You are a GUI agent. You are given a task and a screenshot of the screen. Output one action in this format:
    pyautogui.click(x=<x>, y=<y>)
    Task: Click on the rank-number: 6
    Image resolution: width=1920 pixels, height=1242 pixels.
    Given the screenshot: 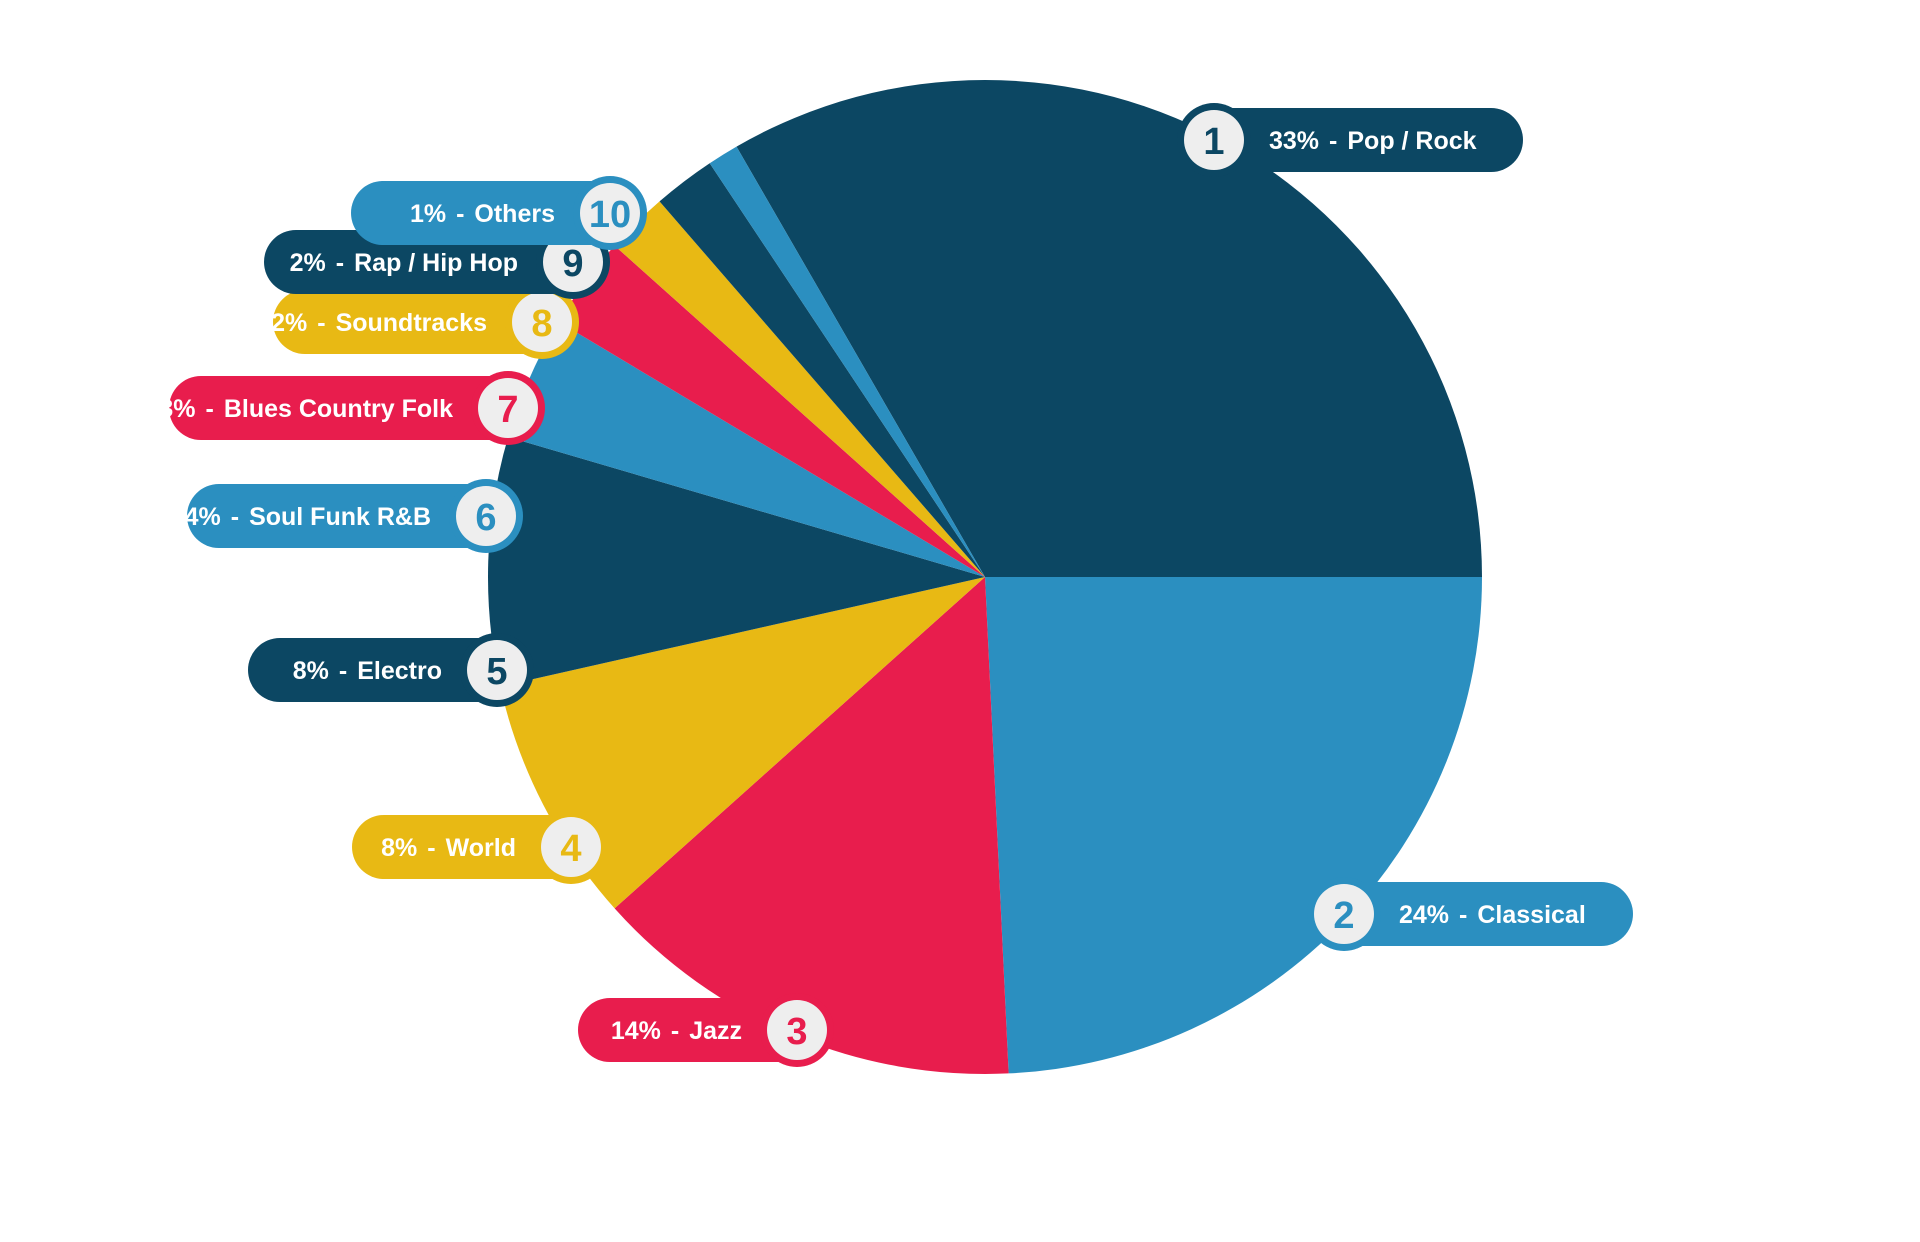 What is the action you would take?
    pyautogui.click(x=485, y=518)
    